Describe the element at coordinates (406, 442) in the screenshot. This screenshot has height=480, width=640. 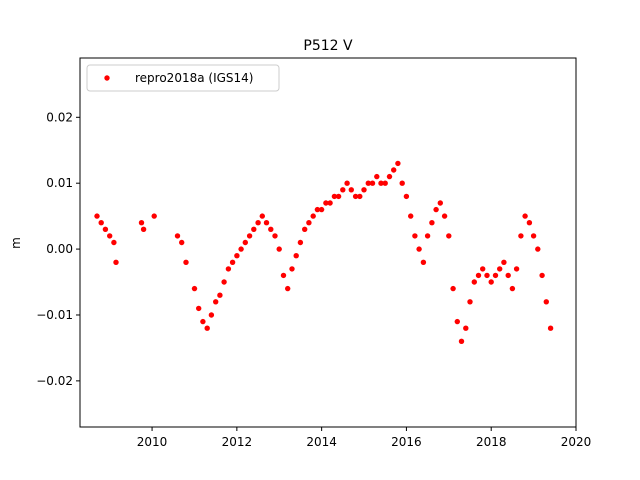
I see `x-tick-label: 2016` at that location.